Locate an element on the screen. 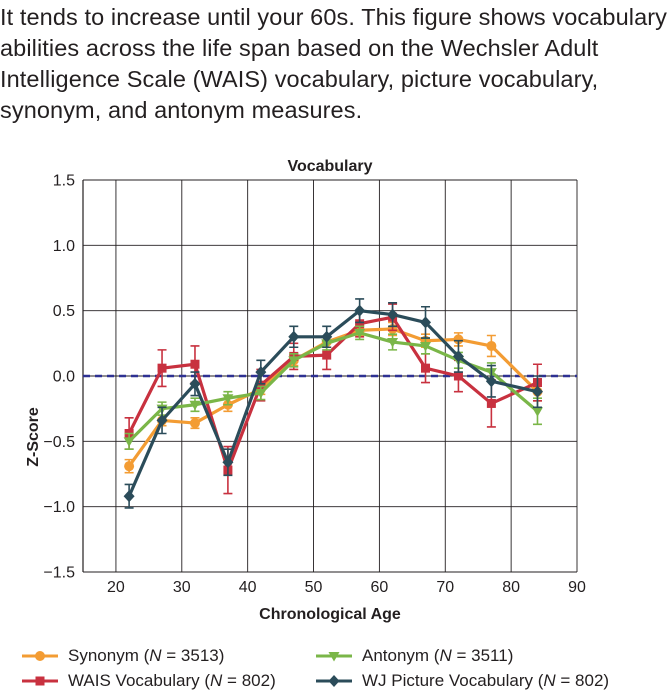 This screenshot has width=671, height=693. legend-swatch-synonym is located at coordinates (40, 656).